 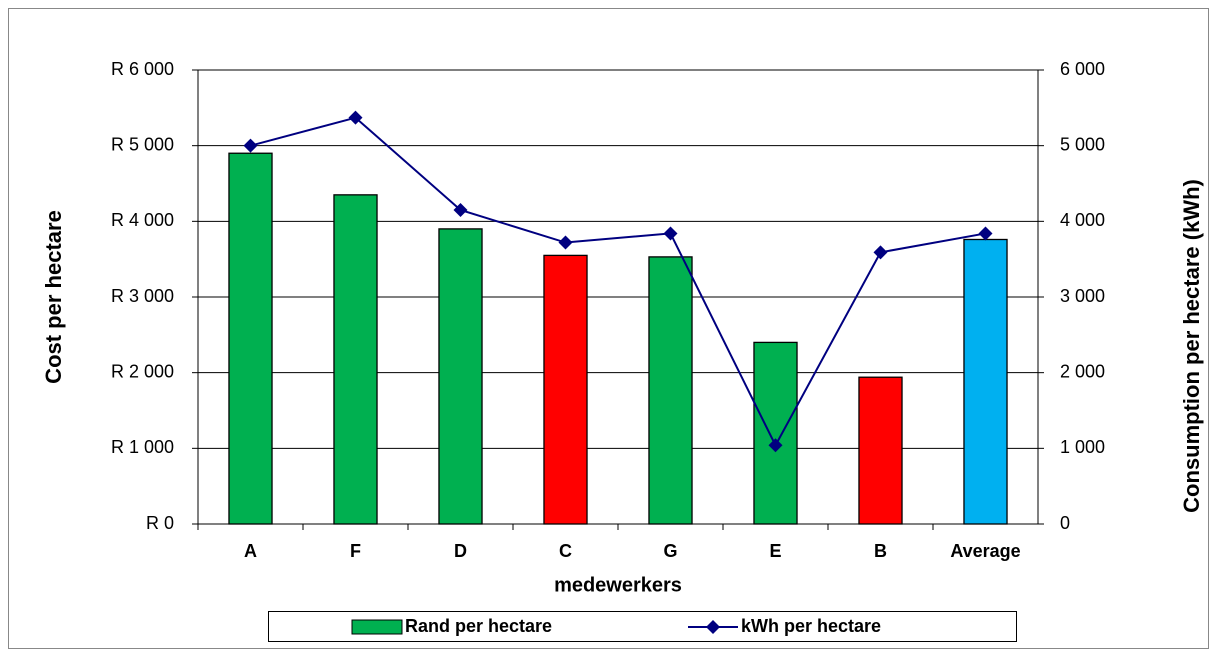 What do you see at coordinates (670, 551) in the screenshot?
I see `x-tick-label: G` at bounding box center [670, 551].